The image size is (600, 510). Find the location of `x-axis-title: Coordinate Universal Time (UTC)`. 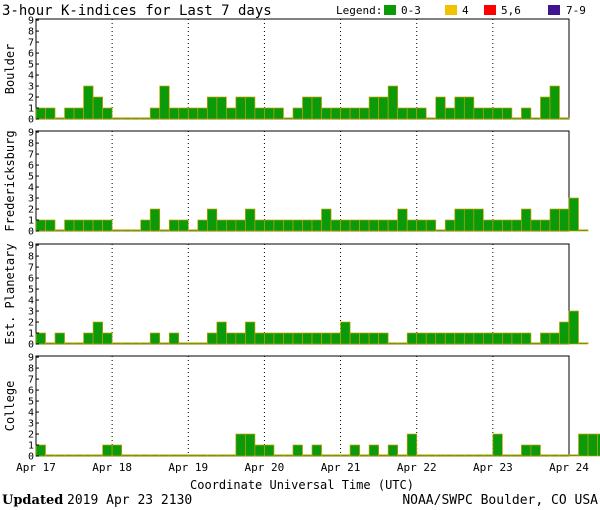

x-axis-title: Coordinate Universal Time (UTC) is located at coordinates (302, 485).